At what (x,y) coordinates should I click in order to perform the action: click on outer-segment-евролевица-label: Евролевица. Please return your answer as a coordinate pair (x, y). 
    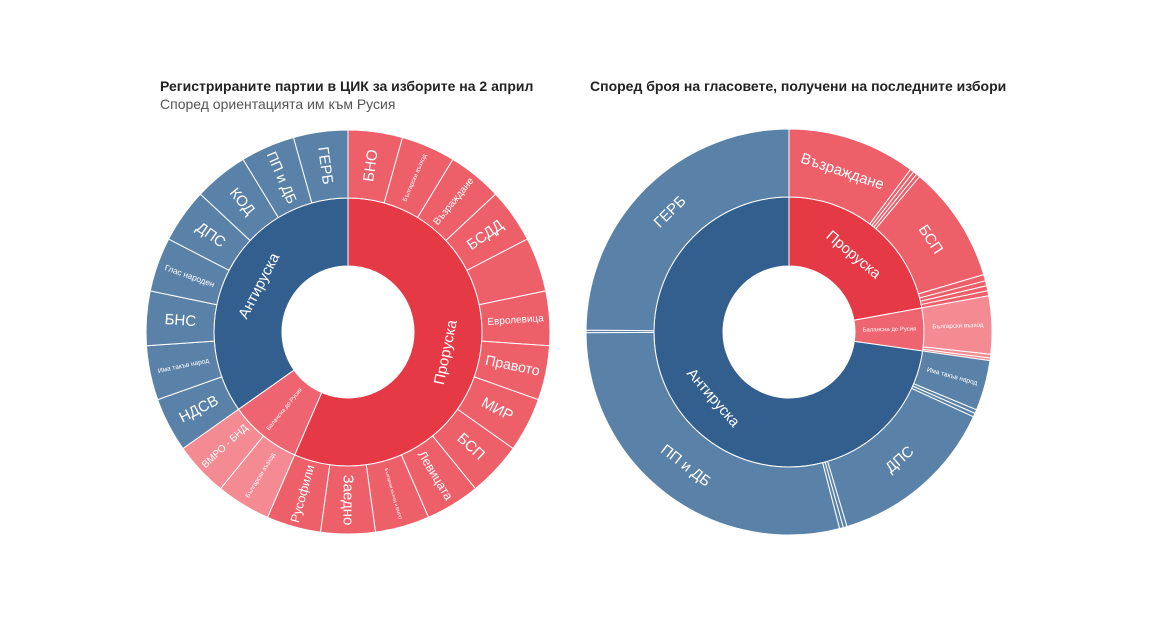
    Looking at the image, I should click on (516, 320).